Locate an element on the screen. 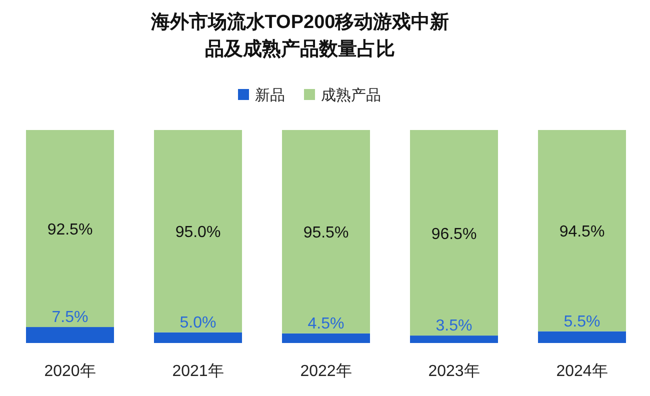 Image resolution: width=650 pixels, height=396 pixels. x-tick-label: 2023年 is located at coordinates (454, 371).